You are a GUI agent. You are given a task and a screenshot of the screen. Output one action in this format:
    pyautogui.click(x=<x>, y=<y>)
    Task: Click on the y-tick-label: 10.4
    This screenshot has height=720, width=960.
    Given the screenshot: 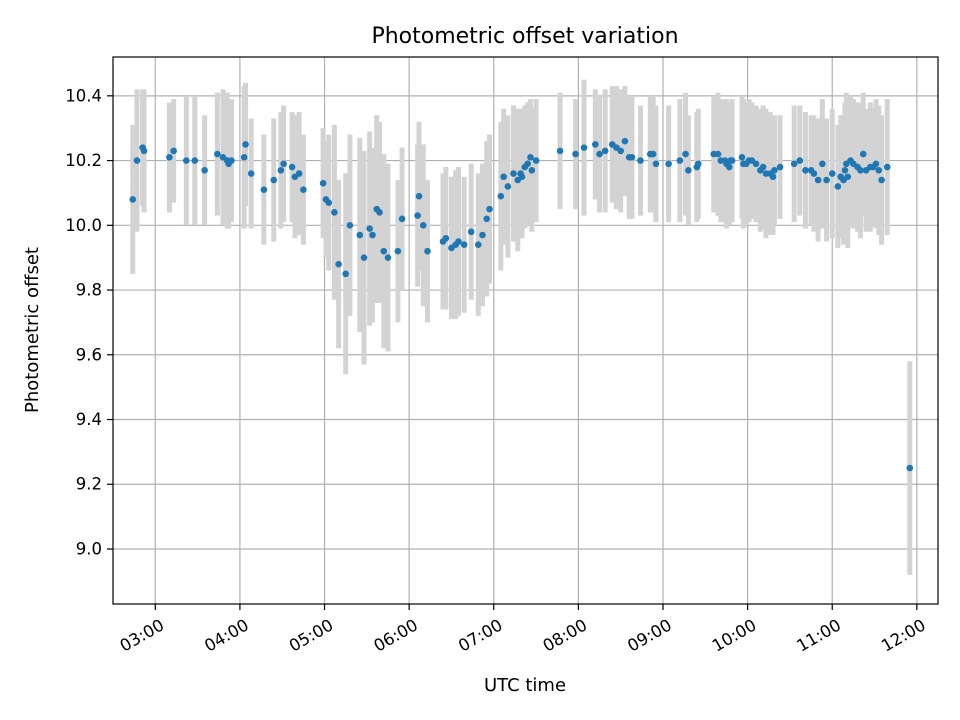 What is the action you would take?
    pyautogui.click(x=83, y=95)
    